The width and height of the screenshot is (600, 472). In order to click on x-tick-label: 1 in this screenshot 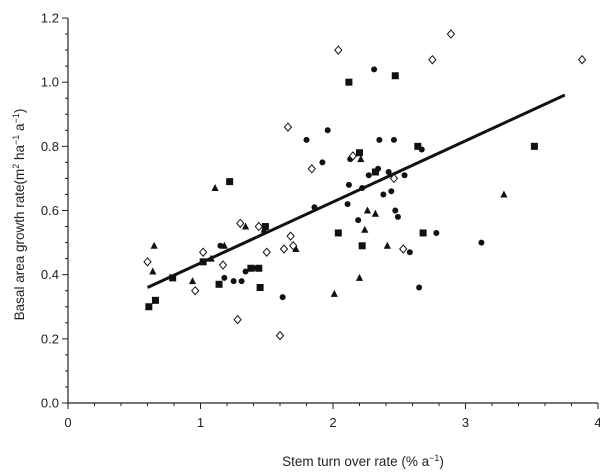, I will do `click(200, 422)`.